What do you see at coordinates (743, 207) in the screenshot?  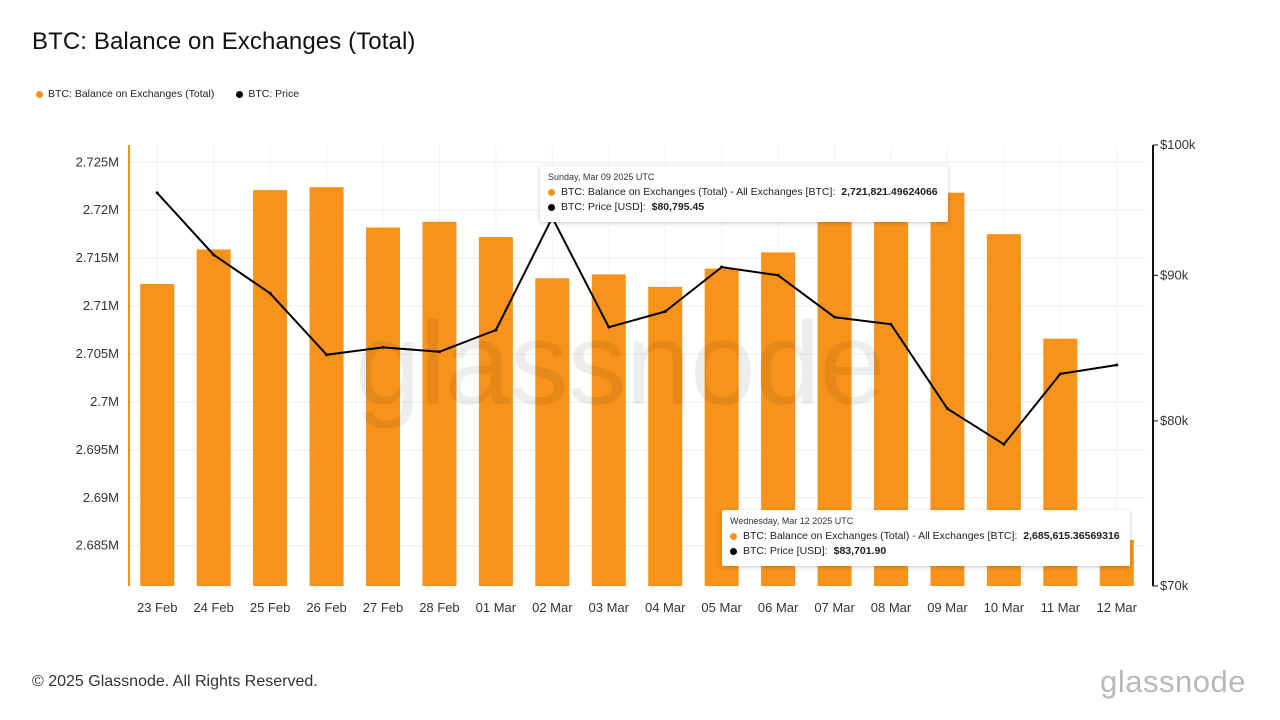 I see `tooltip-price-row: BTC: Price [USD]: $80,795.45` at bounding box center [743, 207].